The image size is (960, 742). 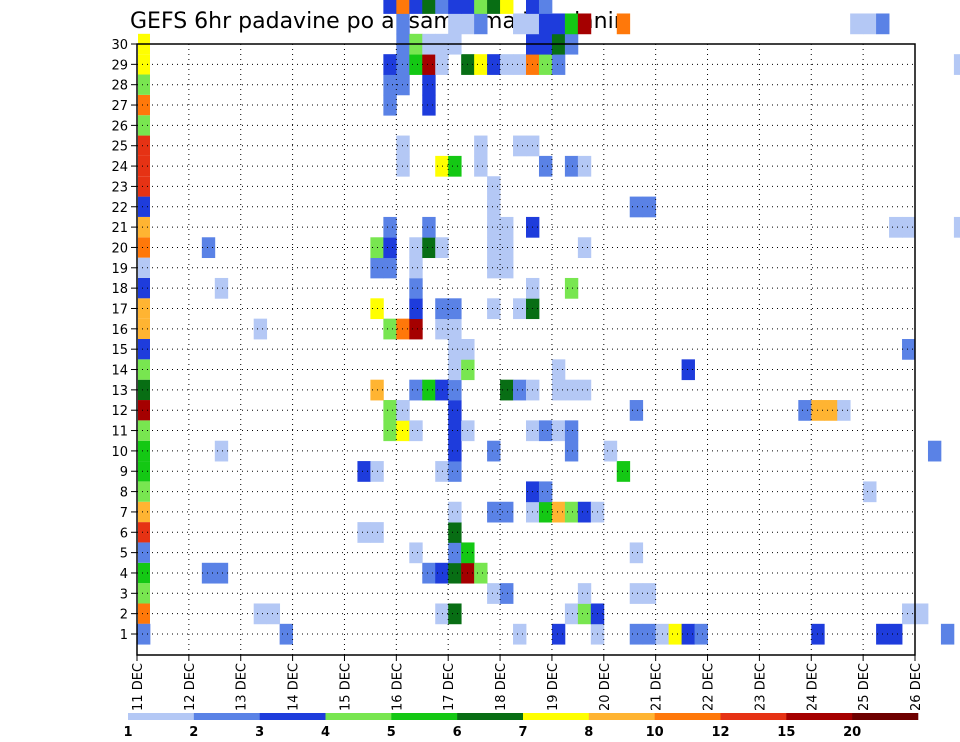 What do you see at coordinates (119, 350) in the screenshot?
I see `y-tick-label: 15` at bounding box center [119, 350].